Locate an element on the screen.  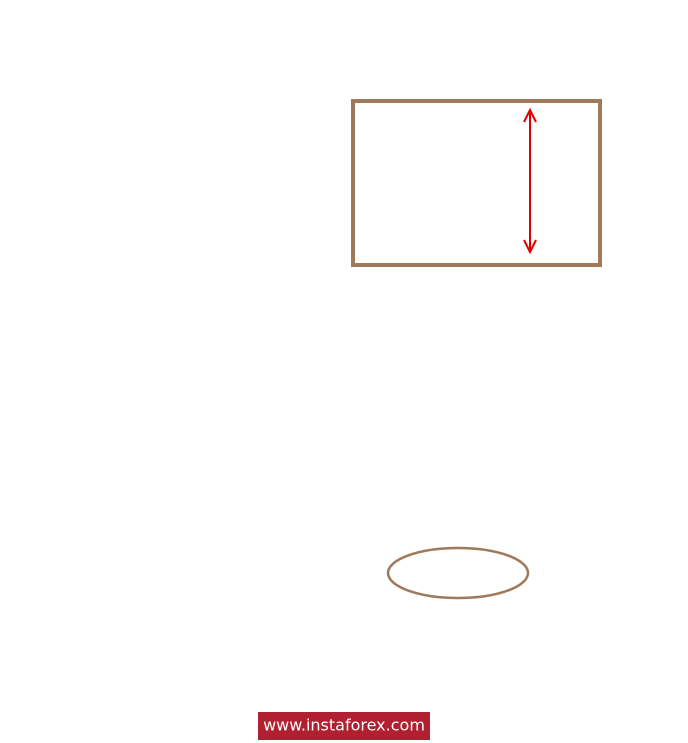
range-box is located at coordinates (476, 183).